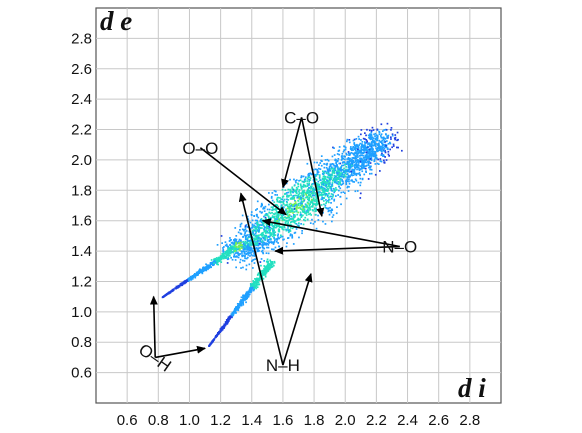 The height and width of the screenshot is (433, 582). Describe the element at coordinates (81, 99) in the screenshot. I see `y-tick-label: 2.4` at that location.